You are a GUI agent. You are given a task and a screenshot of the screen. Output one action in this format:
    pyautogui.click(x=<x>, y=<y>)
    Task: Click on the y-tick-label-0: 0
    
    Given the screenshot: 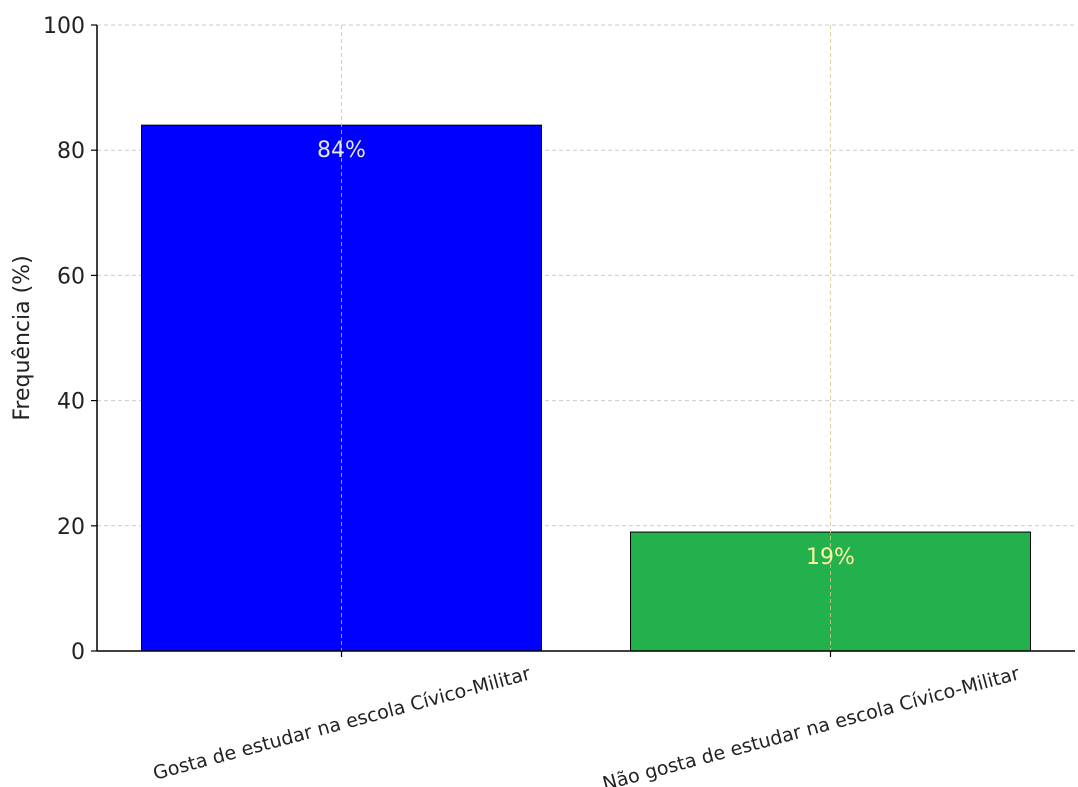 What is the action you would take?
    pyautogui.click(x=78, y=652)
    